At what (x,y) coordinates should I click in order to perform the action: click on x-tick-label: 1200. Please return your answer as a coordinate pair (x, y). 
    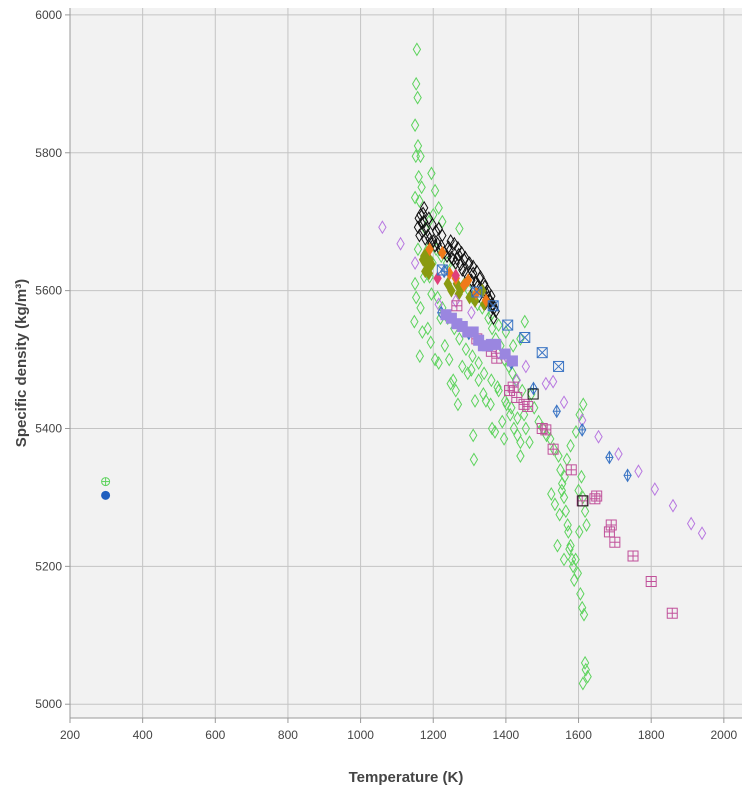
    Looking at the image, I should click on (433, 735).